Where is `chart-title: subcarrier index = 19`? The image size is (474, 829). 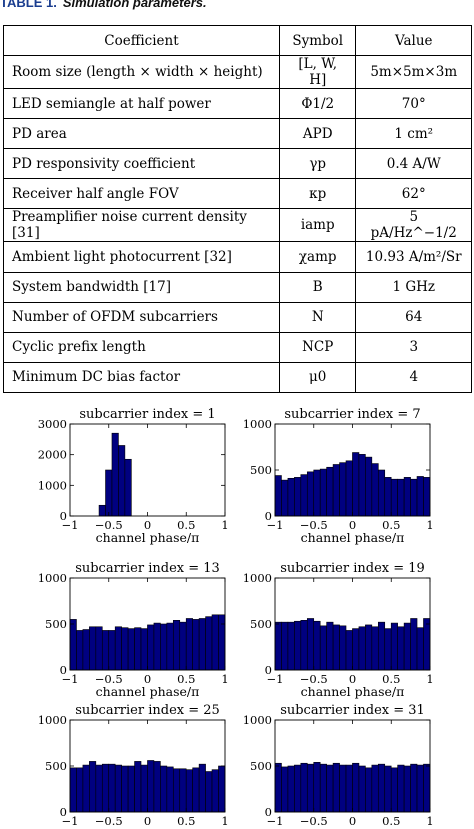 chart-title: subcarrier index = 19 is located at coordinates (352, 568).